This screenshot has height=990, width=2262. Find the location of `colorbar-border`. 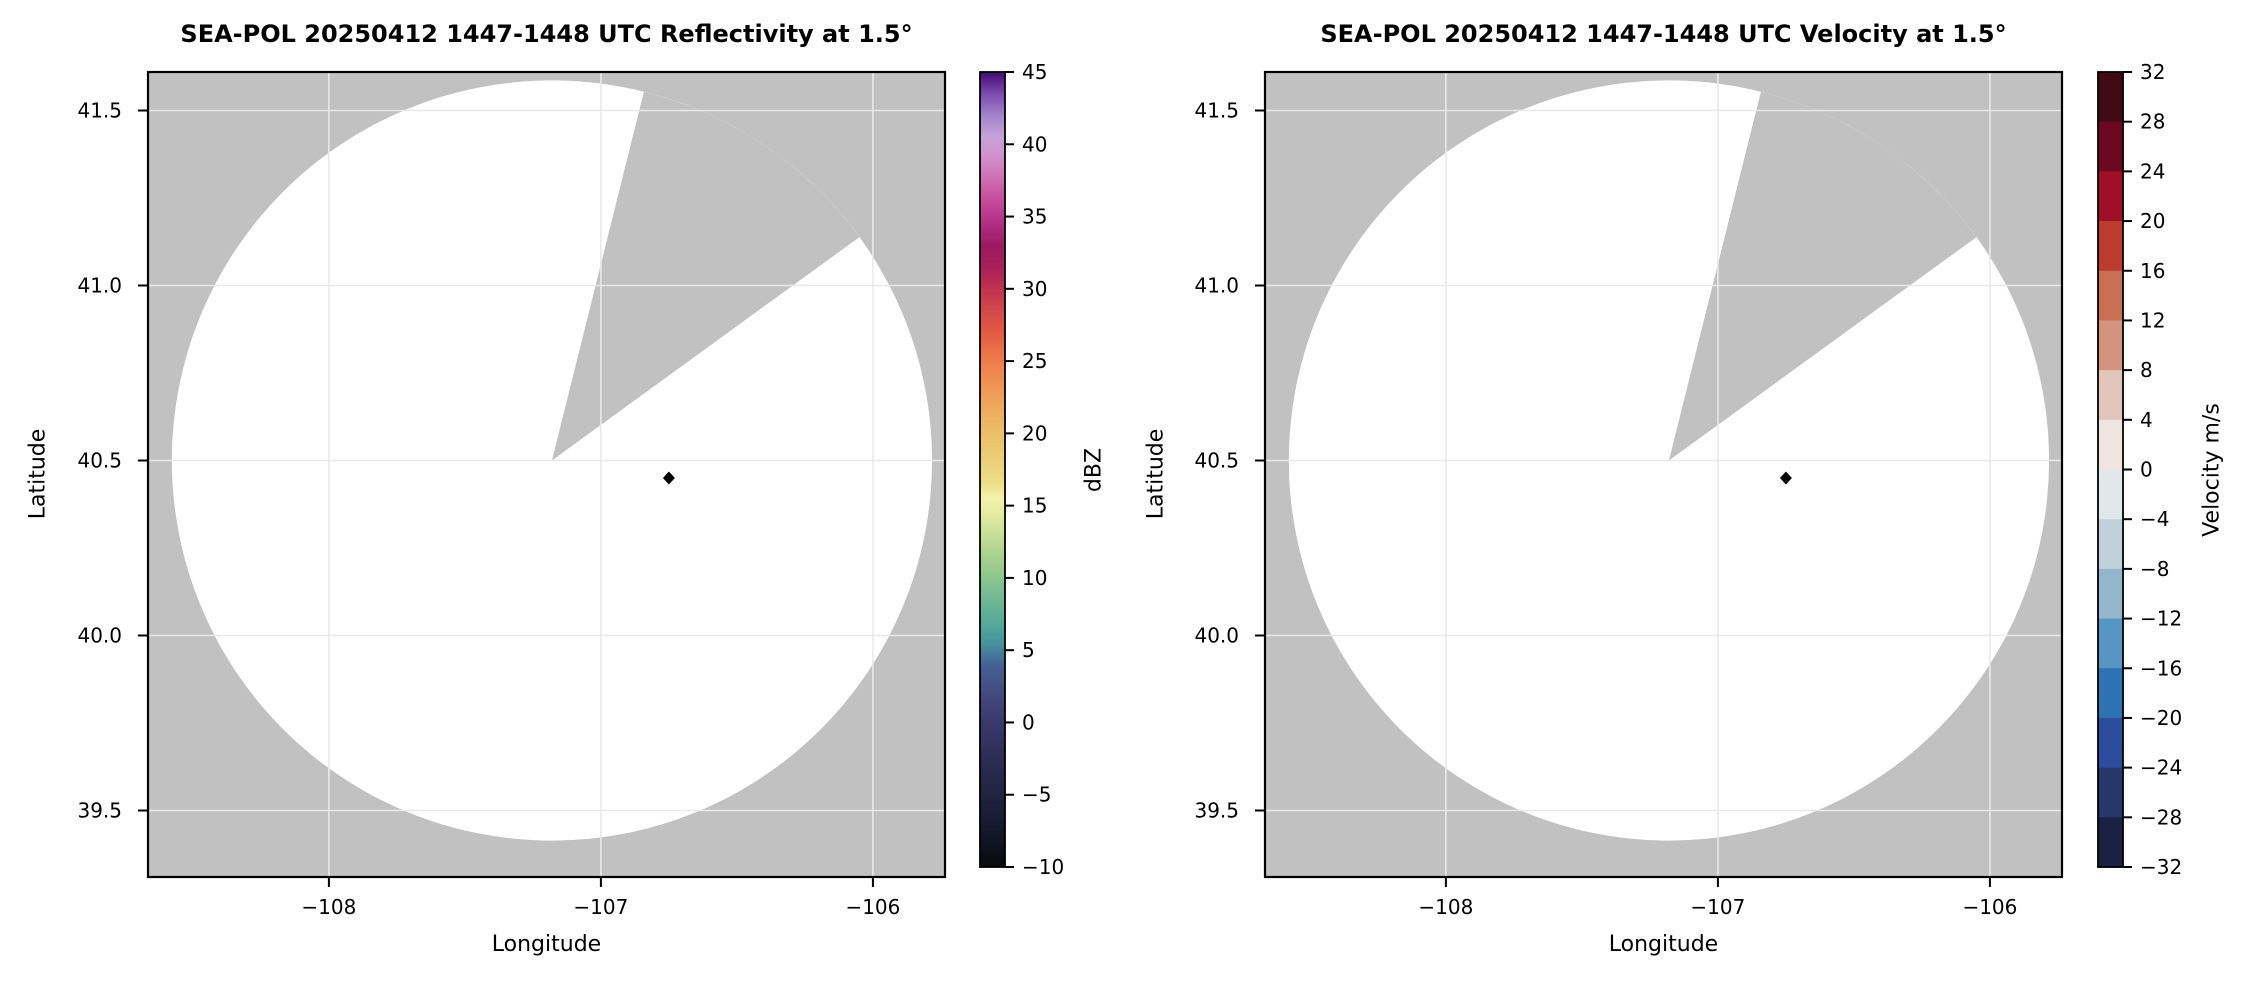

colorbar-border is located at coordinates (992, 469).